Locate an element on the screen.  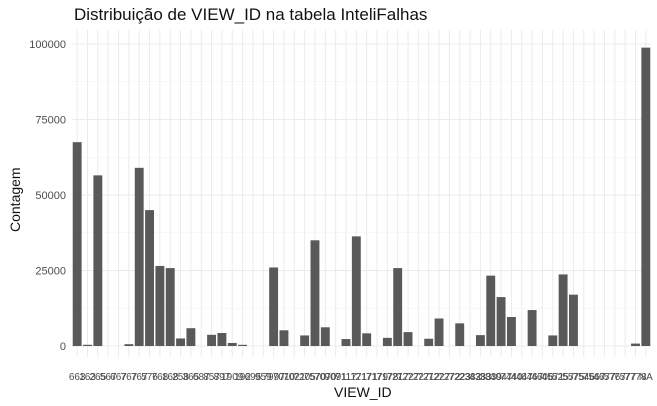
x-tick-label: 9091 is located at coordinates (336, 377).